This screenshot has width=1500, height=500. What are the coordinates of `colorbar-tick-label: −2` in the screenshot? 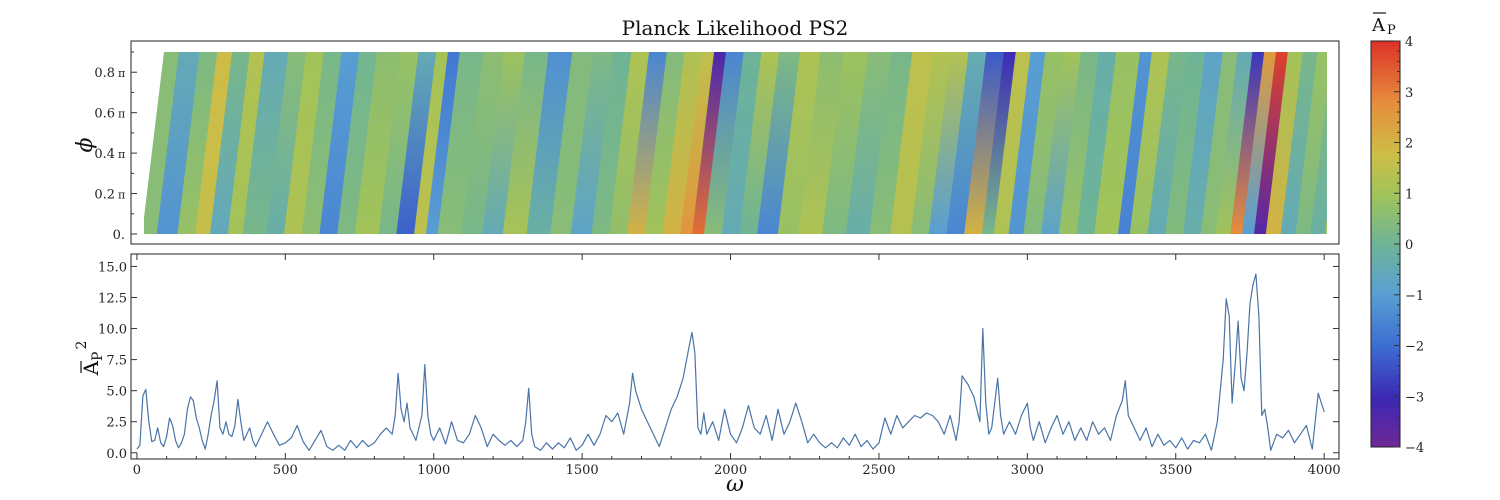 It's located at (1414, 347).